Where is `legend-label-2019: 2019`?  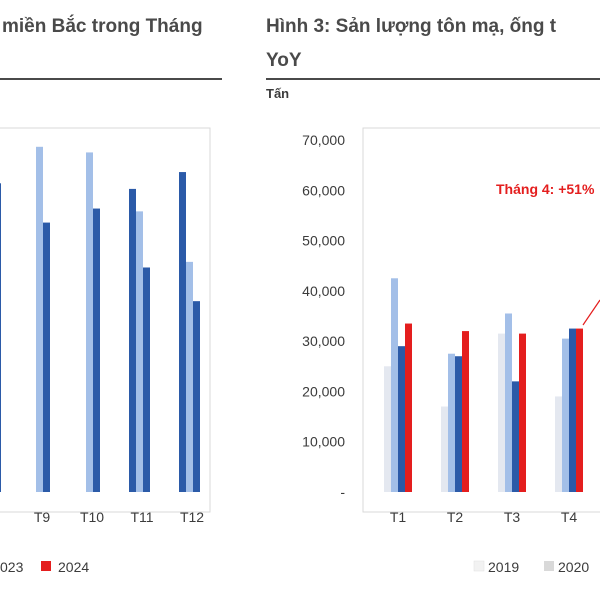 legend-label-2019: 2019 is located at coordinates (503, 567).